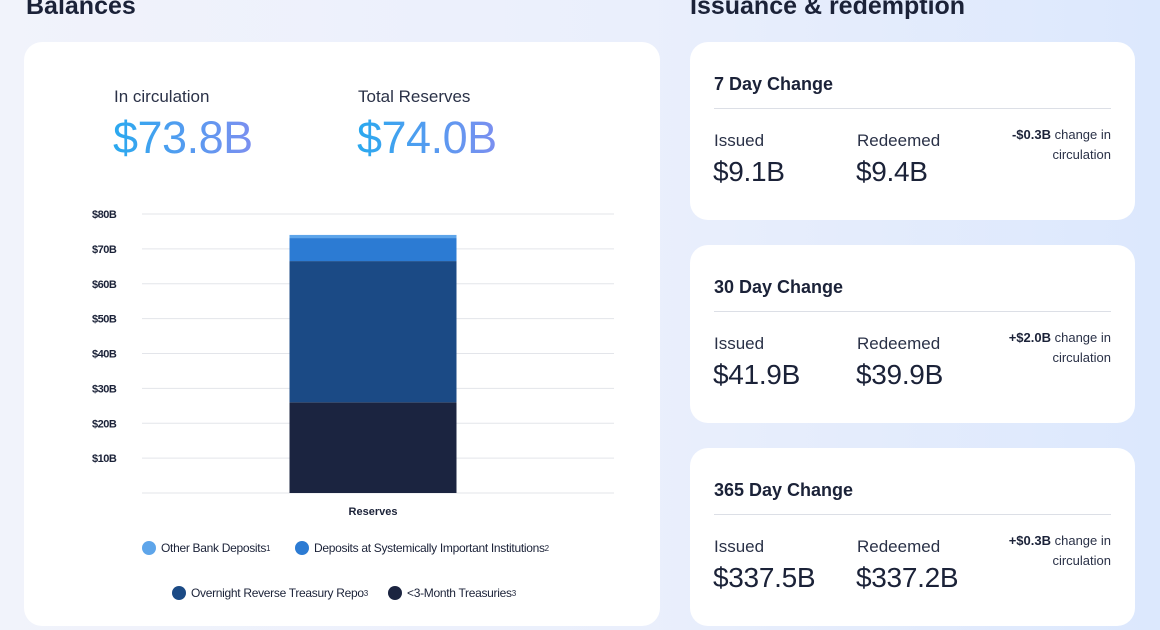 Image resolution: width=1160 pixels, height=630 pixels. I want to click on issuance-heading: Issuance & redemption, so click(828, 10).